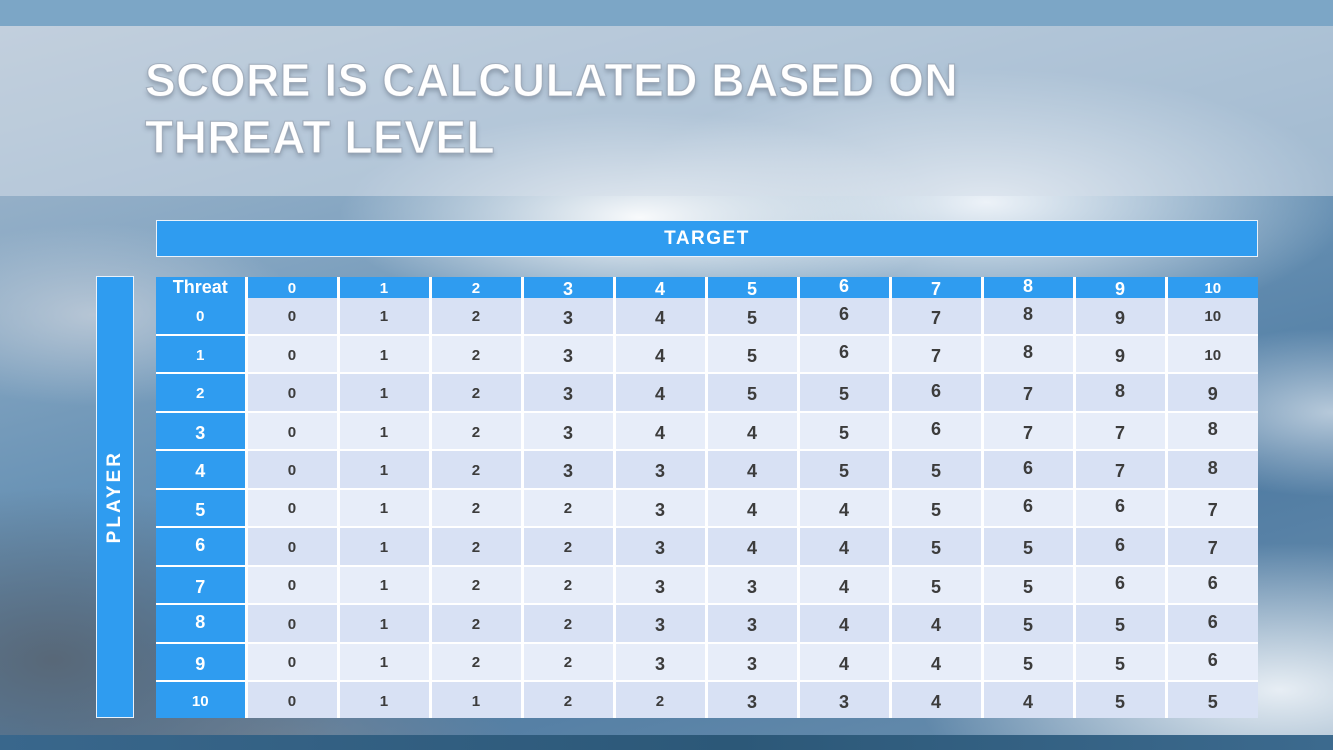 The width and height of the screenshot is (1333, 750). I want to click on top-accent-bar, so click(666, 13).